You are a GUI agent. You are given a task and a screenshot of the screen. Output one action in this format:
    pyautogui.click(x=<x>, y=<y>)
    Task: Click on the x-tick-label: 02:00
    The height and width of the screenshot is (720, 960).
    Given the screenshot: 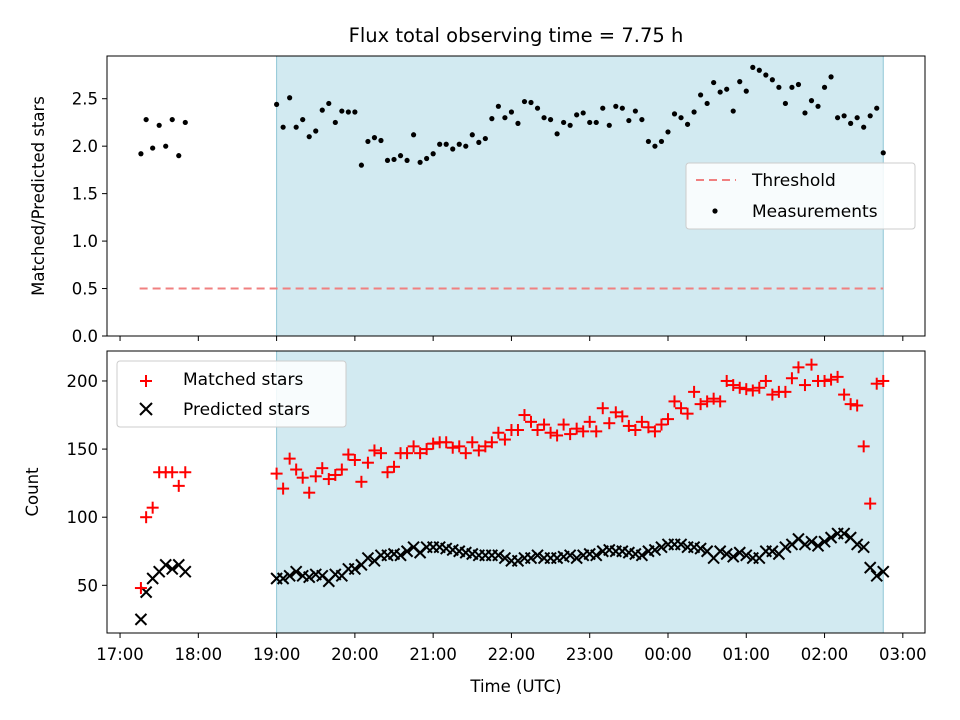 What is the action you would take?
    pyautogui.click(x=825, y=654)
    